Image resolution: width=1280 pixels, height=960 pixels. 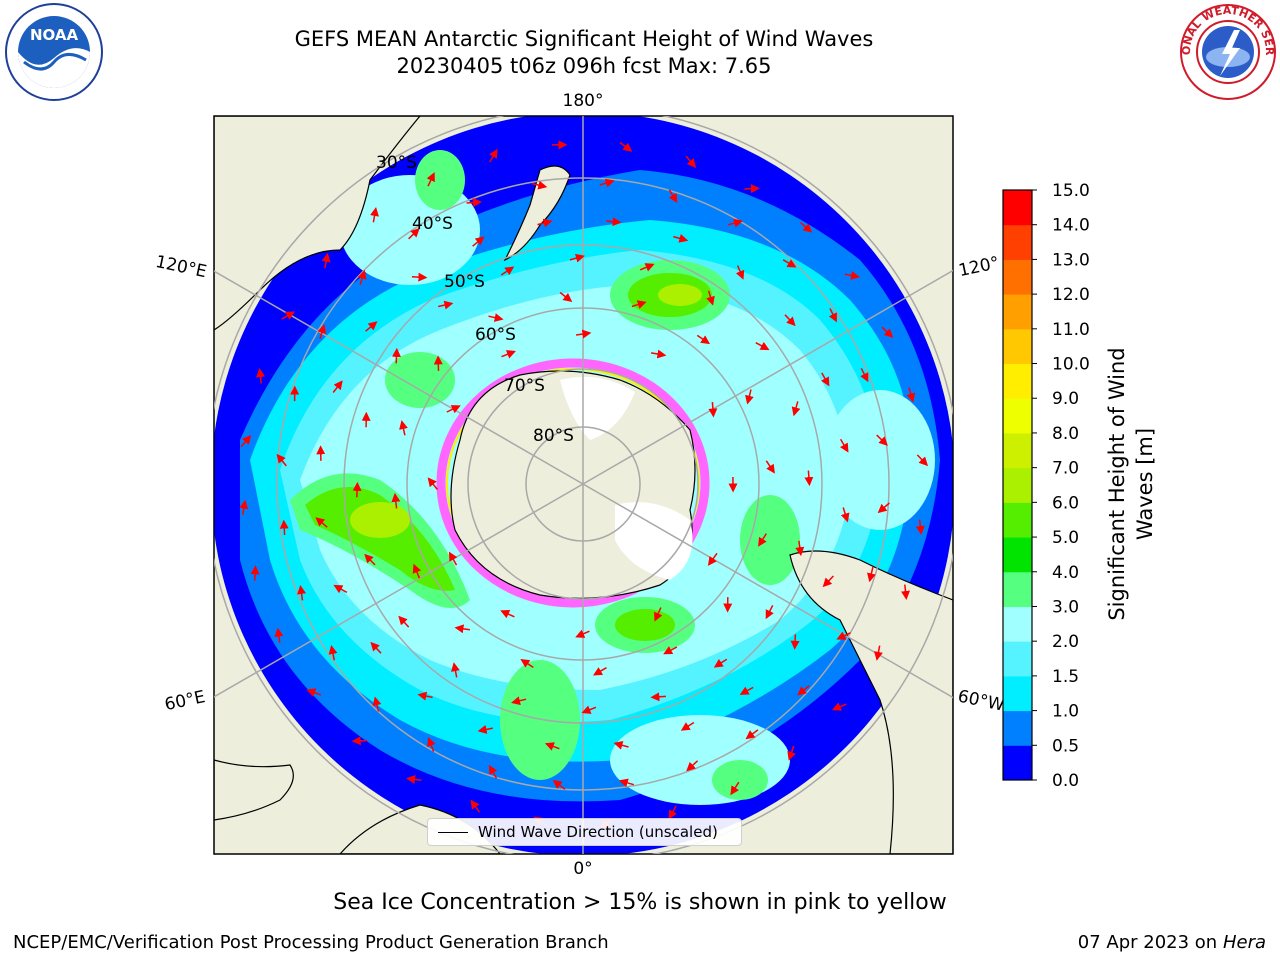 I want to click on colorbar-tick-label: 9.0, so click(x=1065, y=399).